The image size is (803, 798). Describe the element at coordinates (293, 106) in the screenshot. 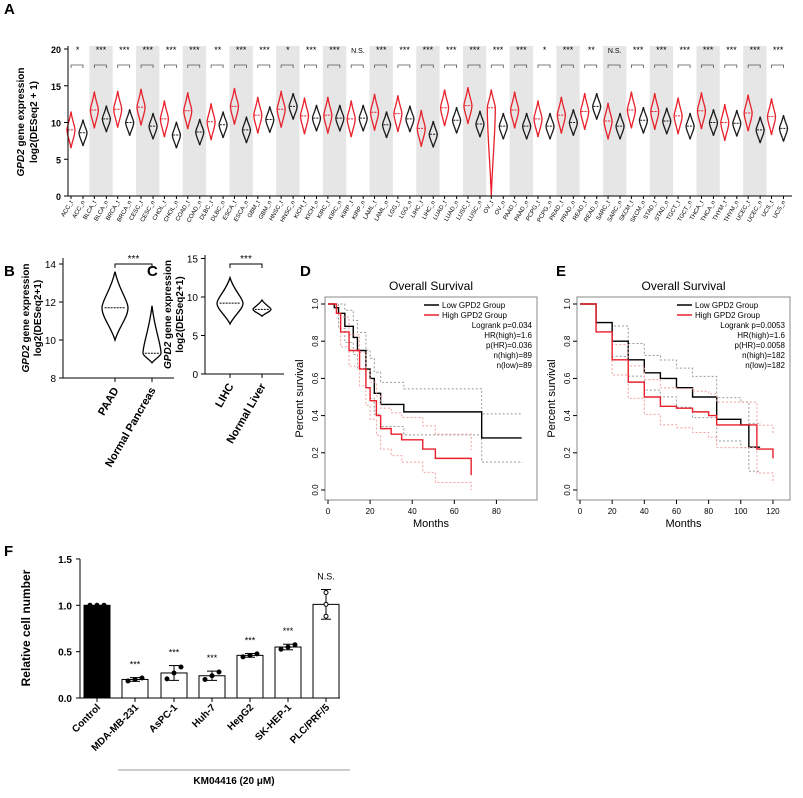

I see `violin-normal-HNSC` at that location.